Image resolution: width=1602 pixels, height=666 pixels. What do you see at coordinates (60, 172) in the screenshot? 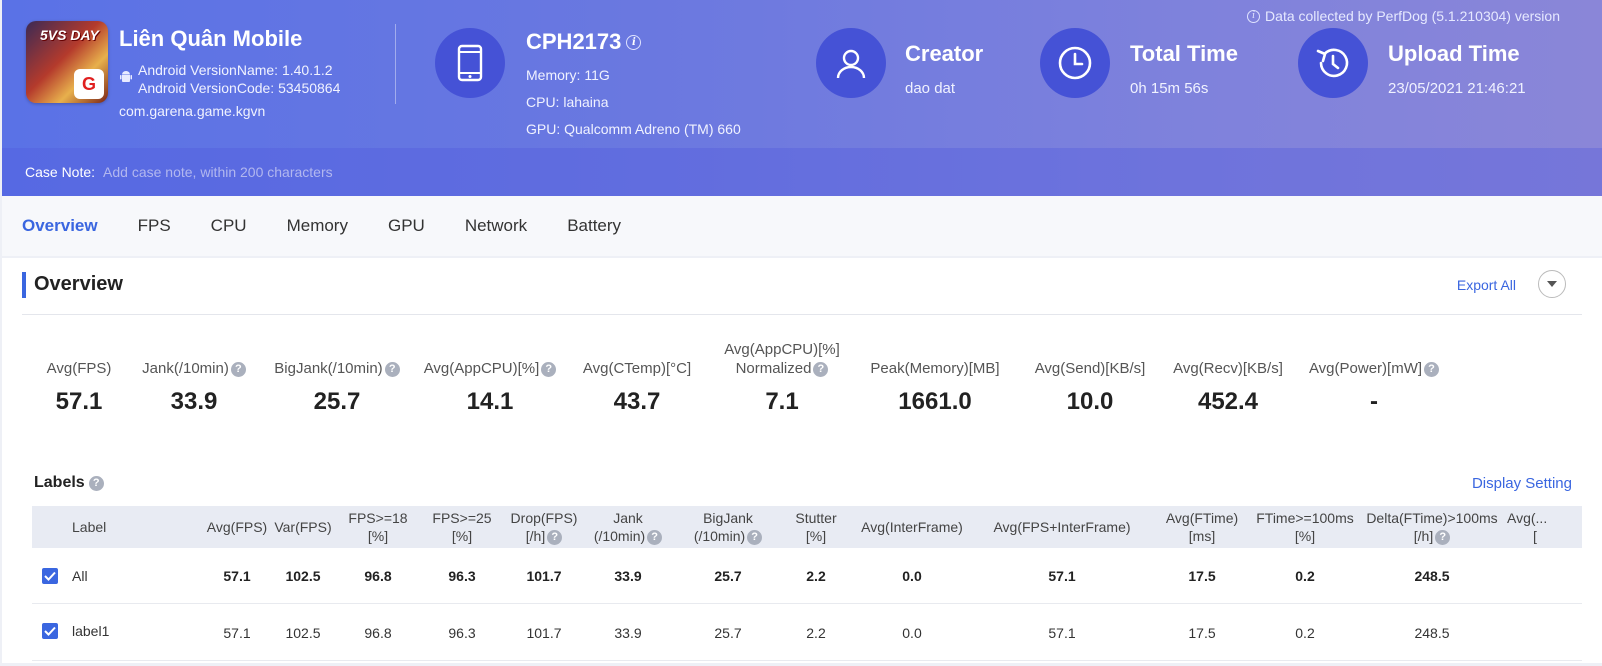
I see `case-note-label: Case Note:` at bounding box center [60, 172].